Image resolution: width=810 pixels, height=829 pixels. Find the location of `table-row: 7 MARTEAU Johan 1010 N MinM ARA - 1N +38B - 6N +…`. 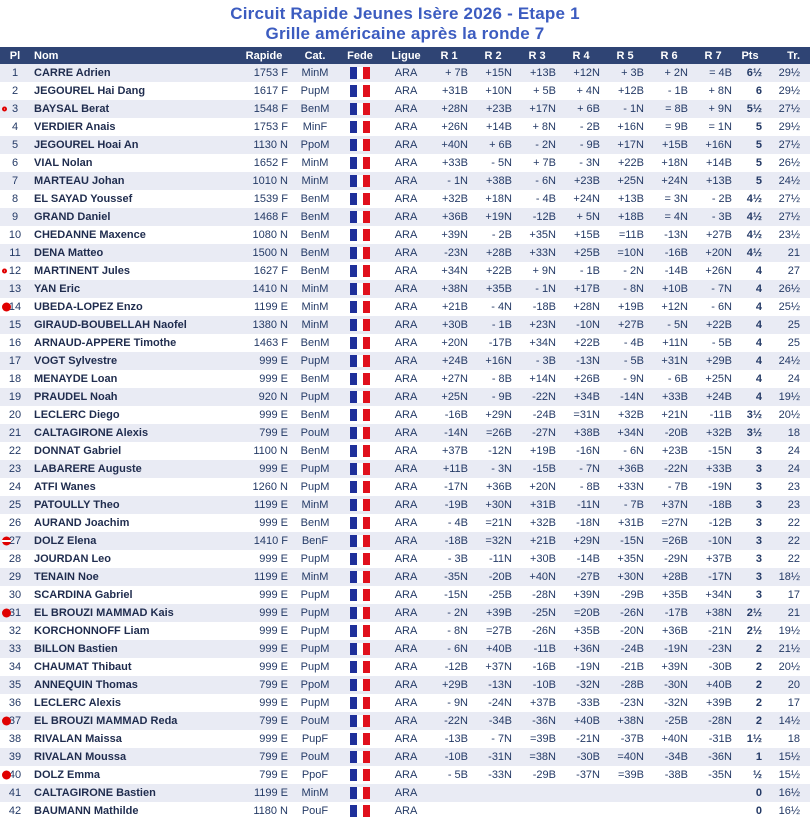

table-row: 7 MARTEAU Johan 1010 N MinM ARA - 1N +38B - 6N +… is located at coordinates (405, 181).